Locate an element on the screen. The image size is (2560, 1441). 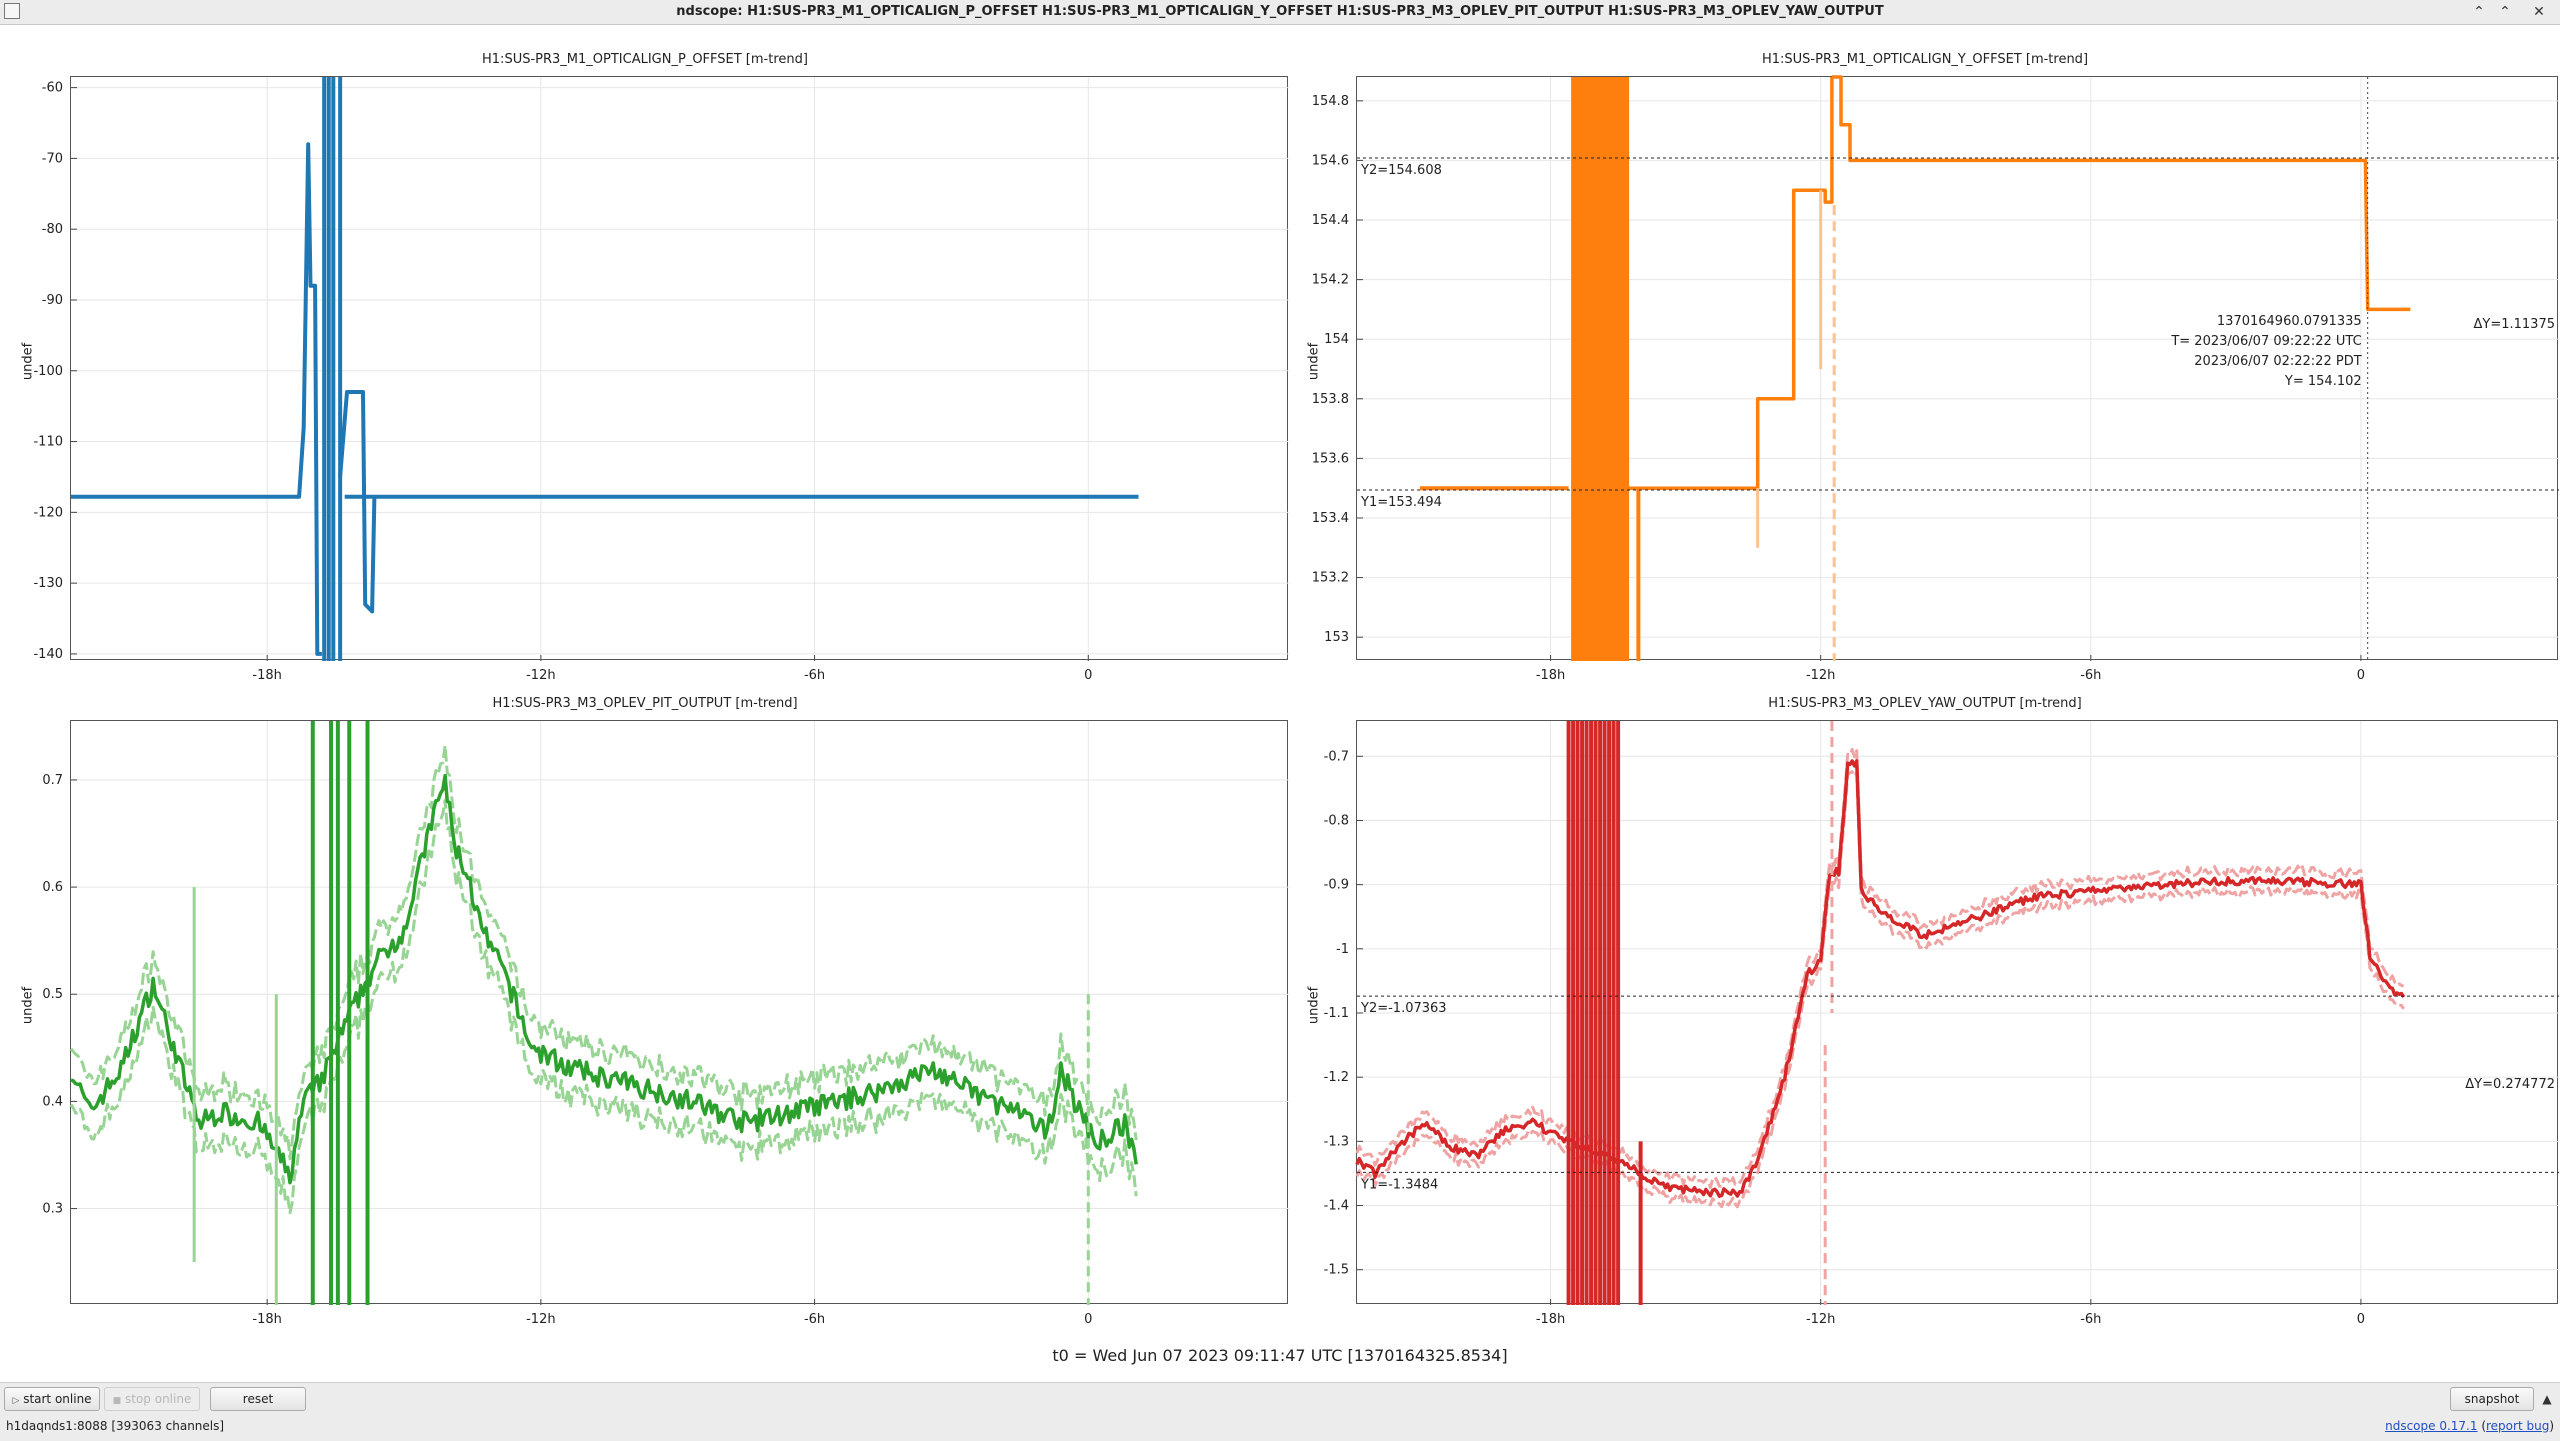
plot-title: H1:SUS-PR3_M3_OPLEV_PIT_OUTPUT [m-trend] is located at coordinates (645, 703).